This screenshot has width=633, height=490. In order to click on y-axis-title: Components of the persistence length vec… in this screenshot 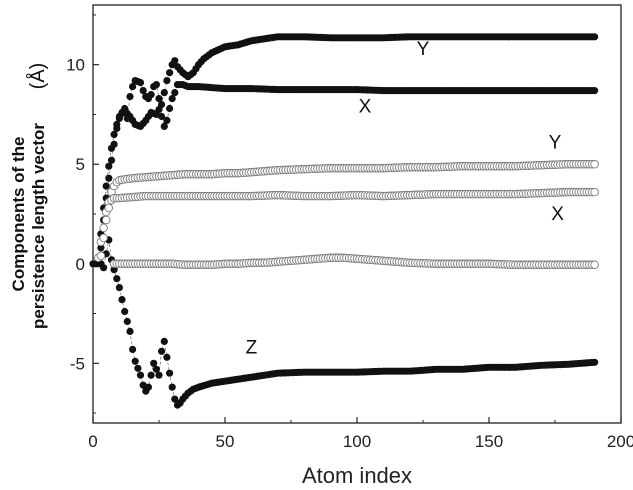, I will do `click(29, 196)`.